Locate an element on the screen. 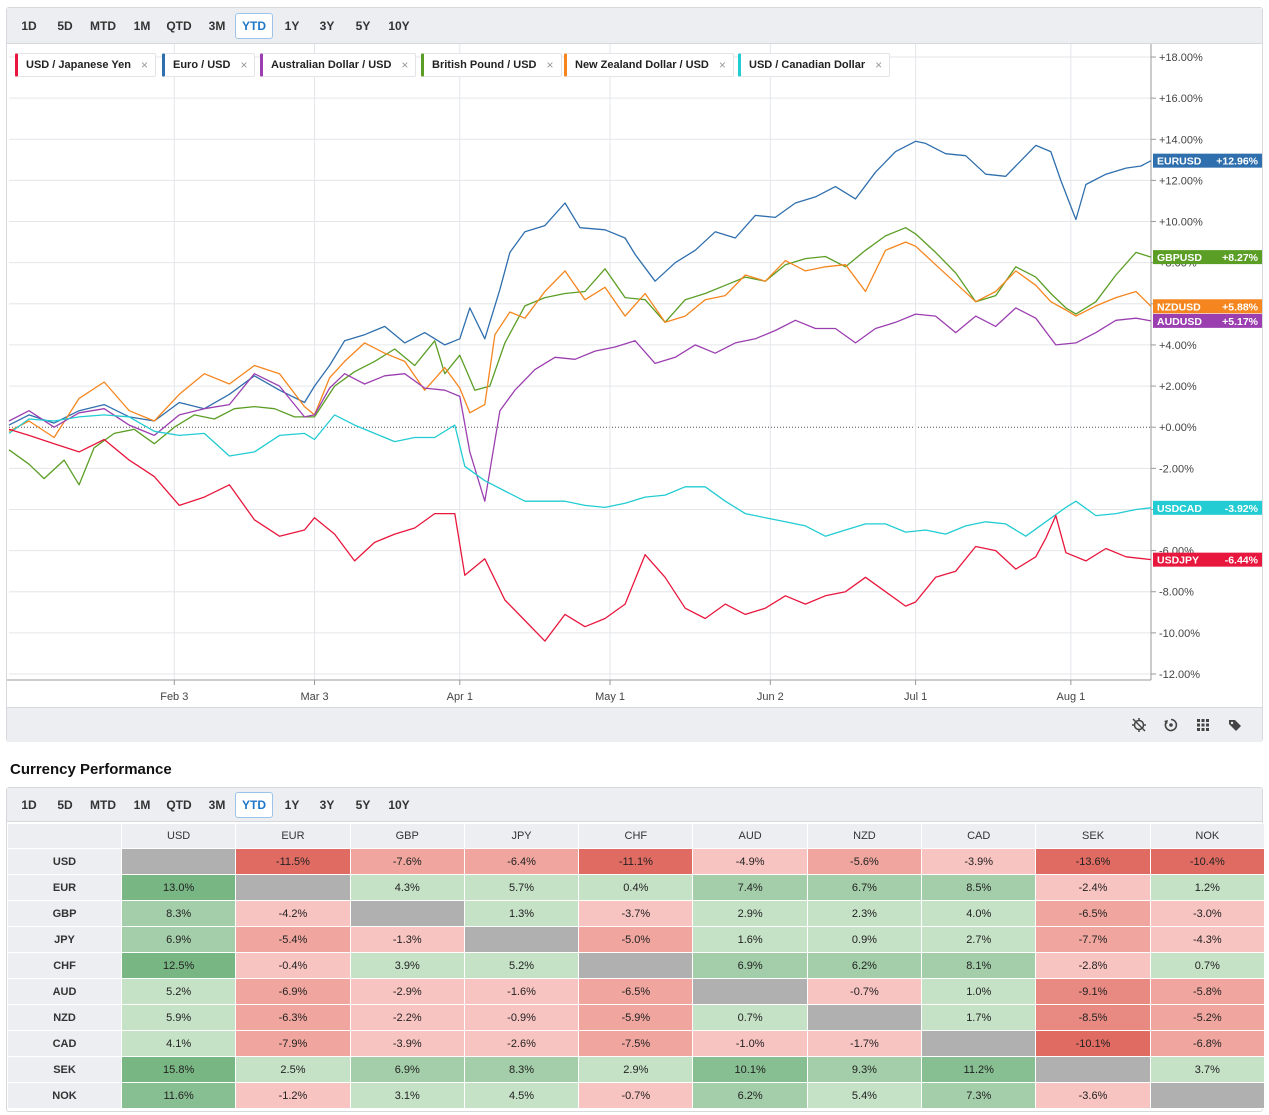 The height and width of the screenshot is (1115, 1269). matrix-cell: -7.5% is located at coordinates (636, 1043).